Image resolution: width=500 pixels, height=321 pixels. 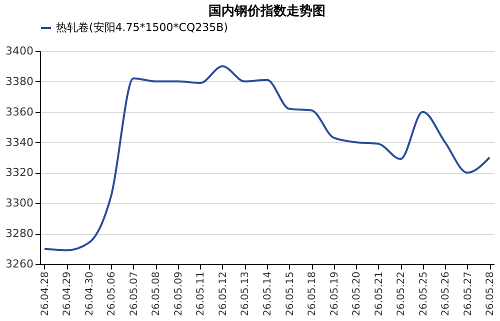 What do you see at coordinates (112, 294) in the screenshot?
I see `x-tick-label: 26.05.06` at bounding box center [112, 294].